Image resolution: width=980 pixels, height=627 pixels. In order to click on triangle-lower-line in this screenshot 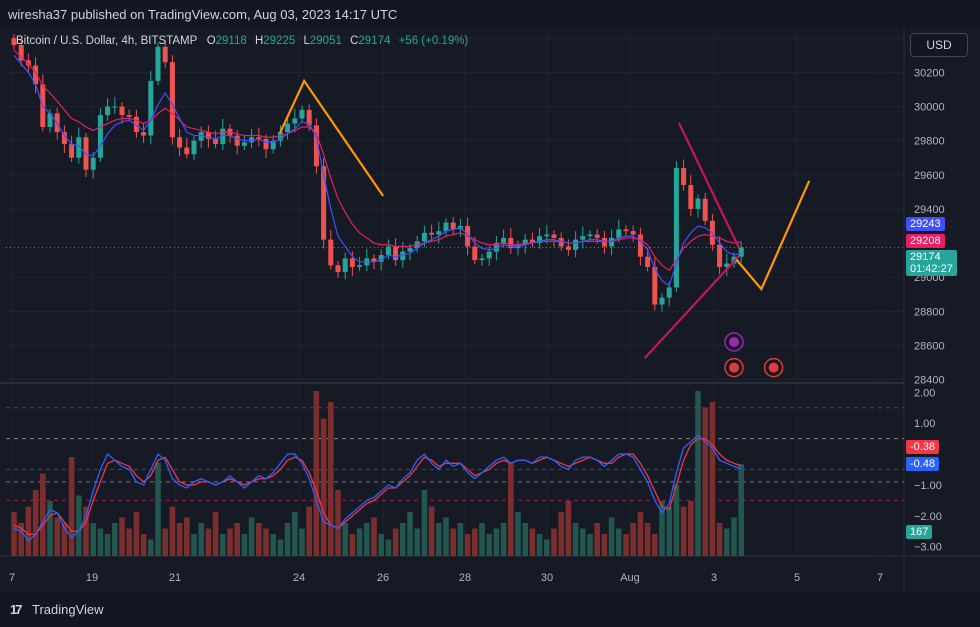, I will do `click(692, 307)`.